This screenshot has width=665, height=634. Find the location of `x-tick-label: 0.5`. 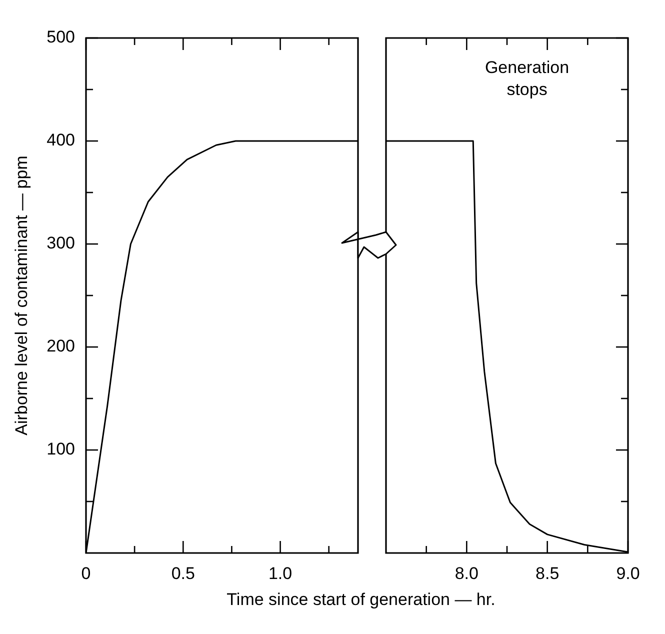

x-tick-label: 0.5 is located at coordinates (183, 573).